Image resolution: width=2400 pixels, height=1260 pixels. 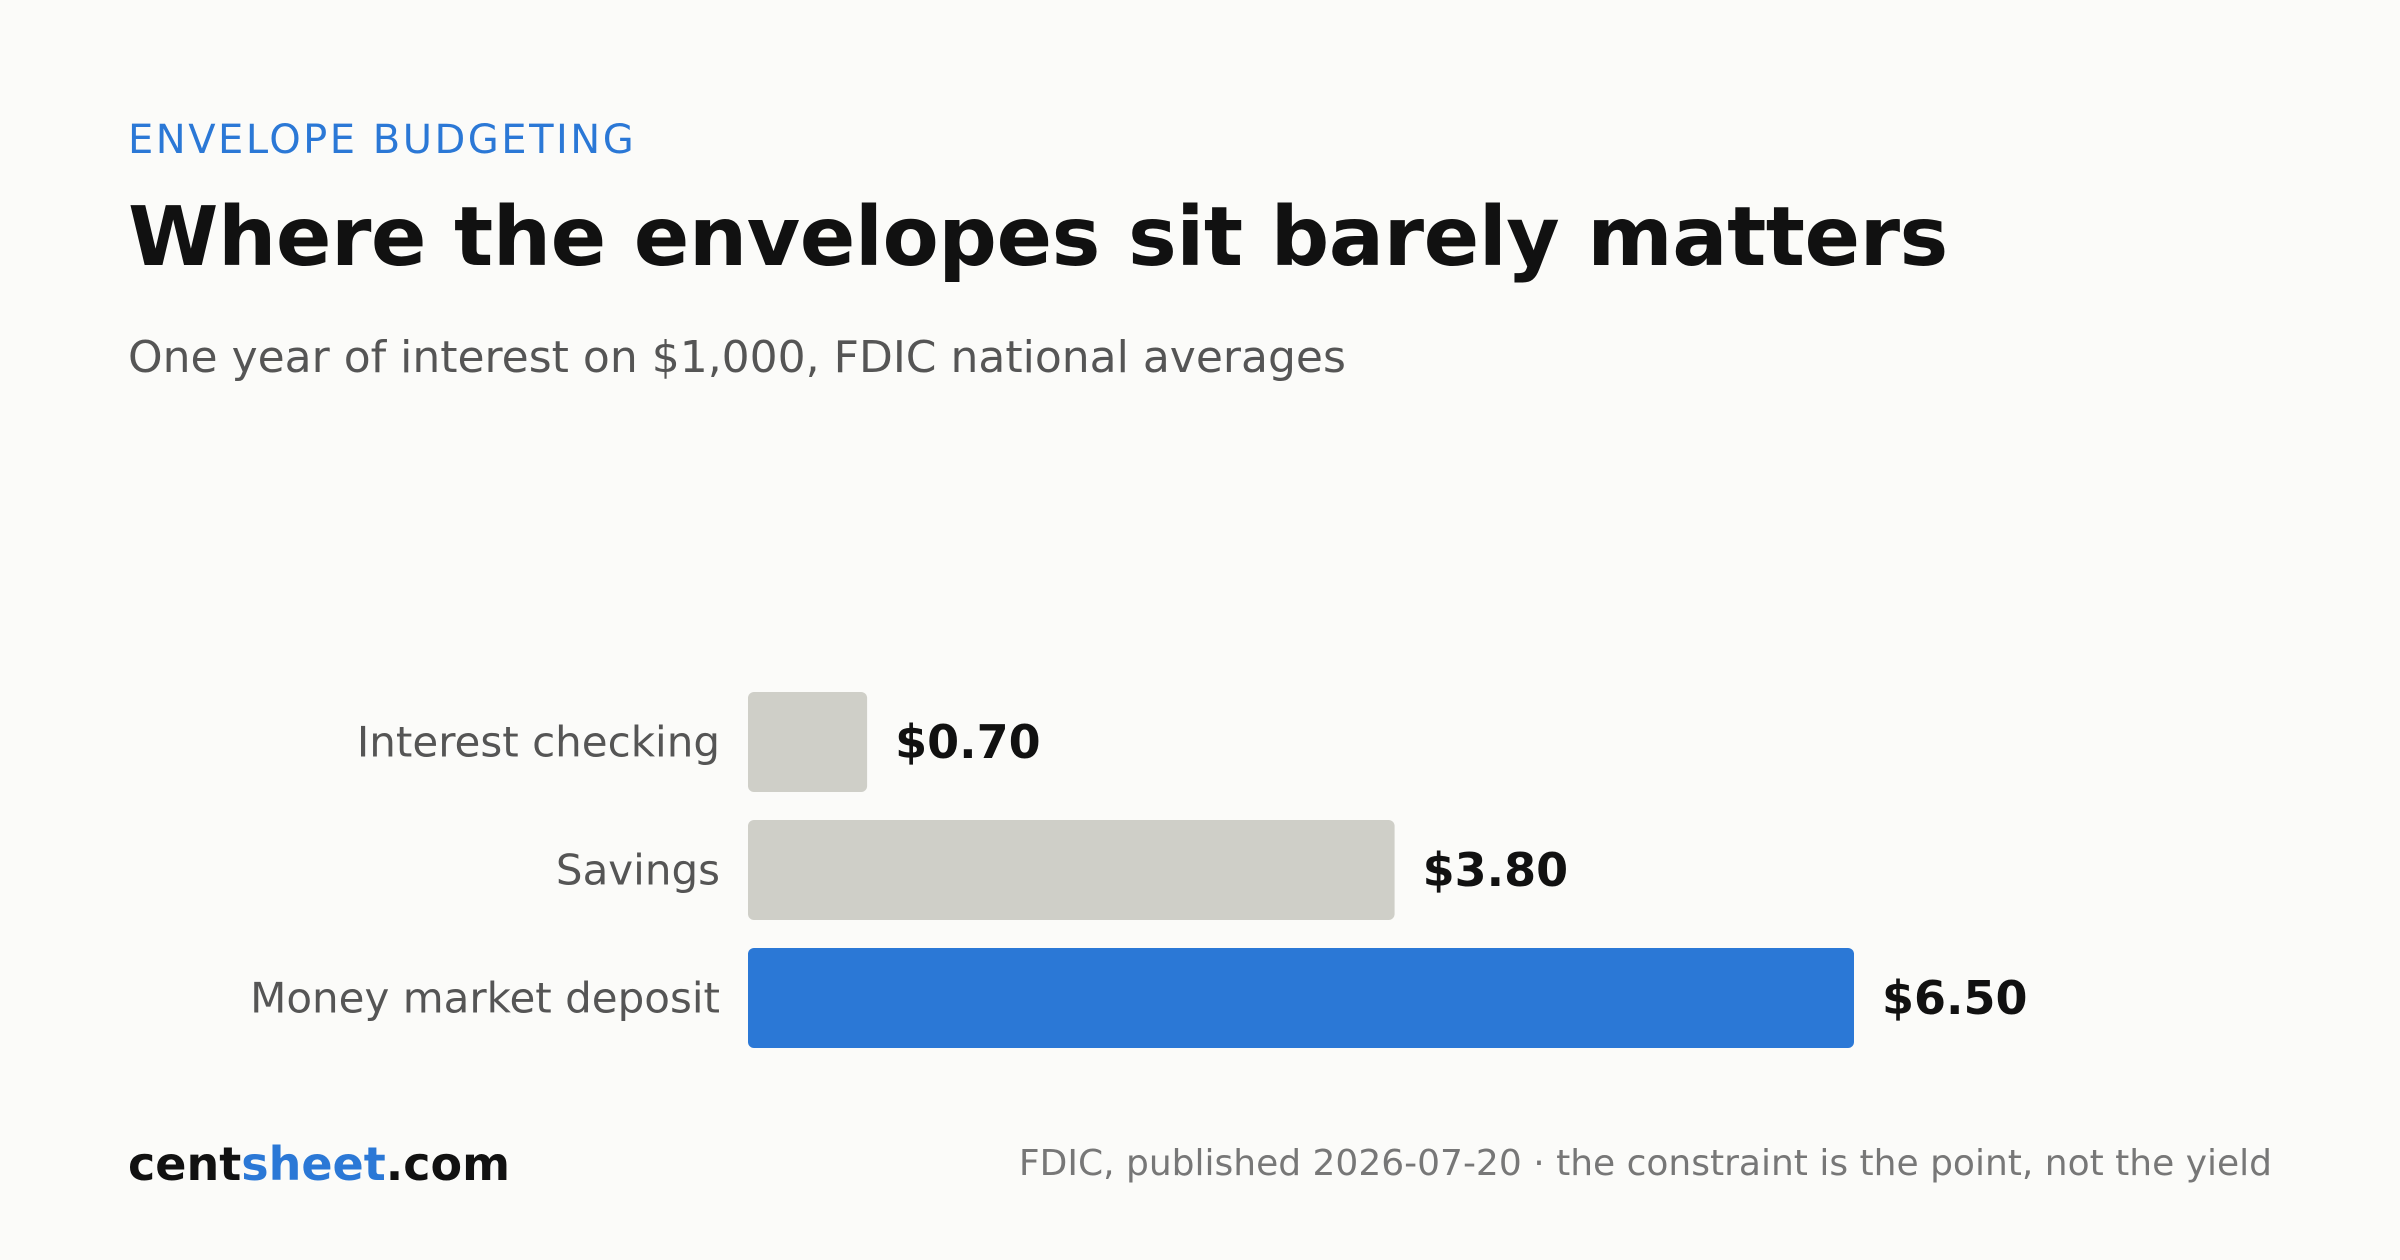 I want to click on bar-money-market-deposit, so click(x=1301, y=998).